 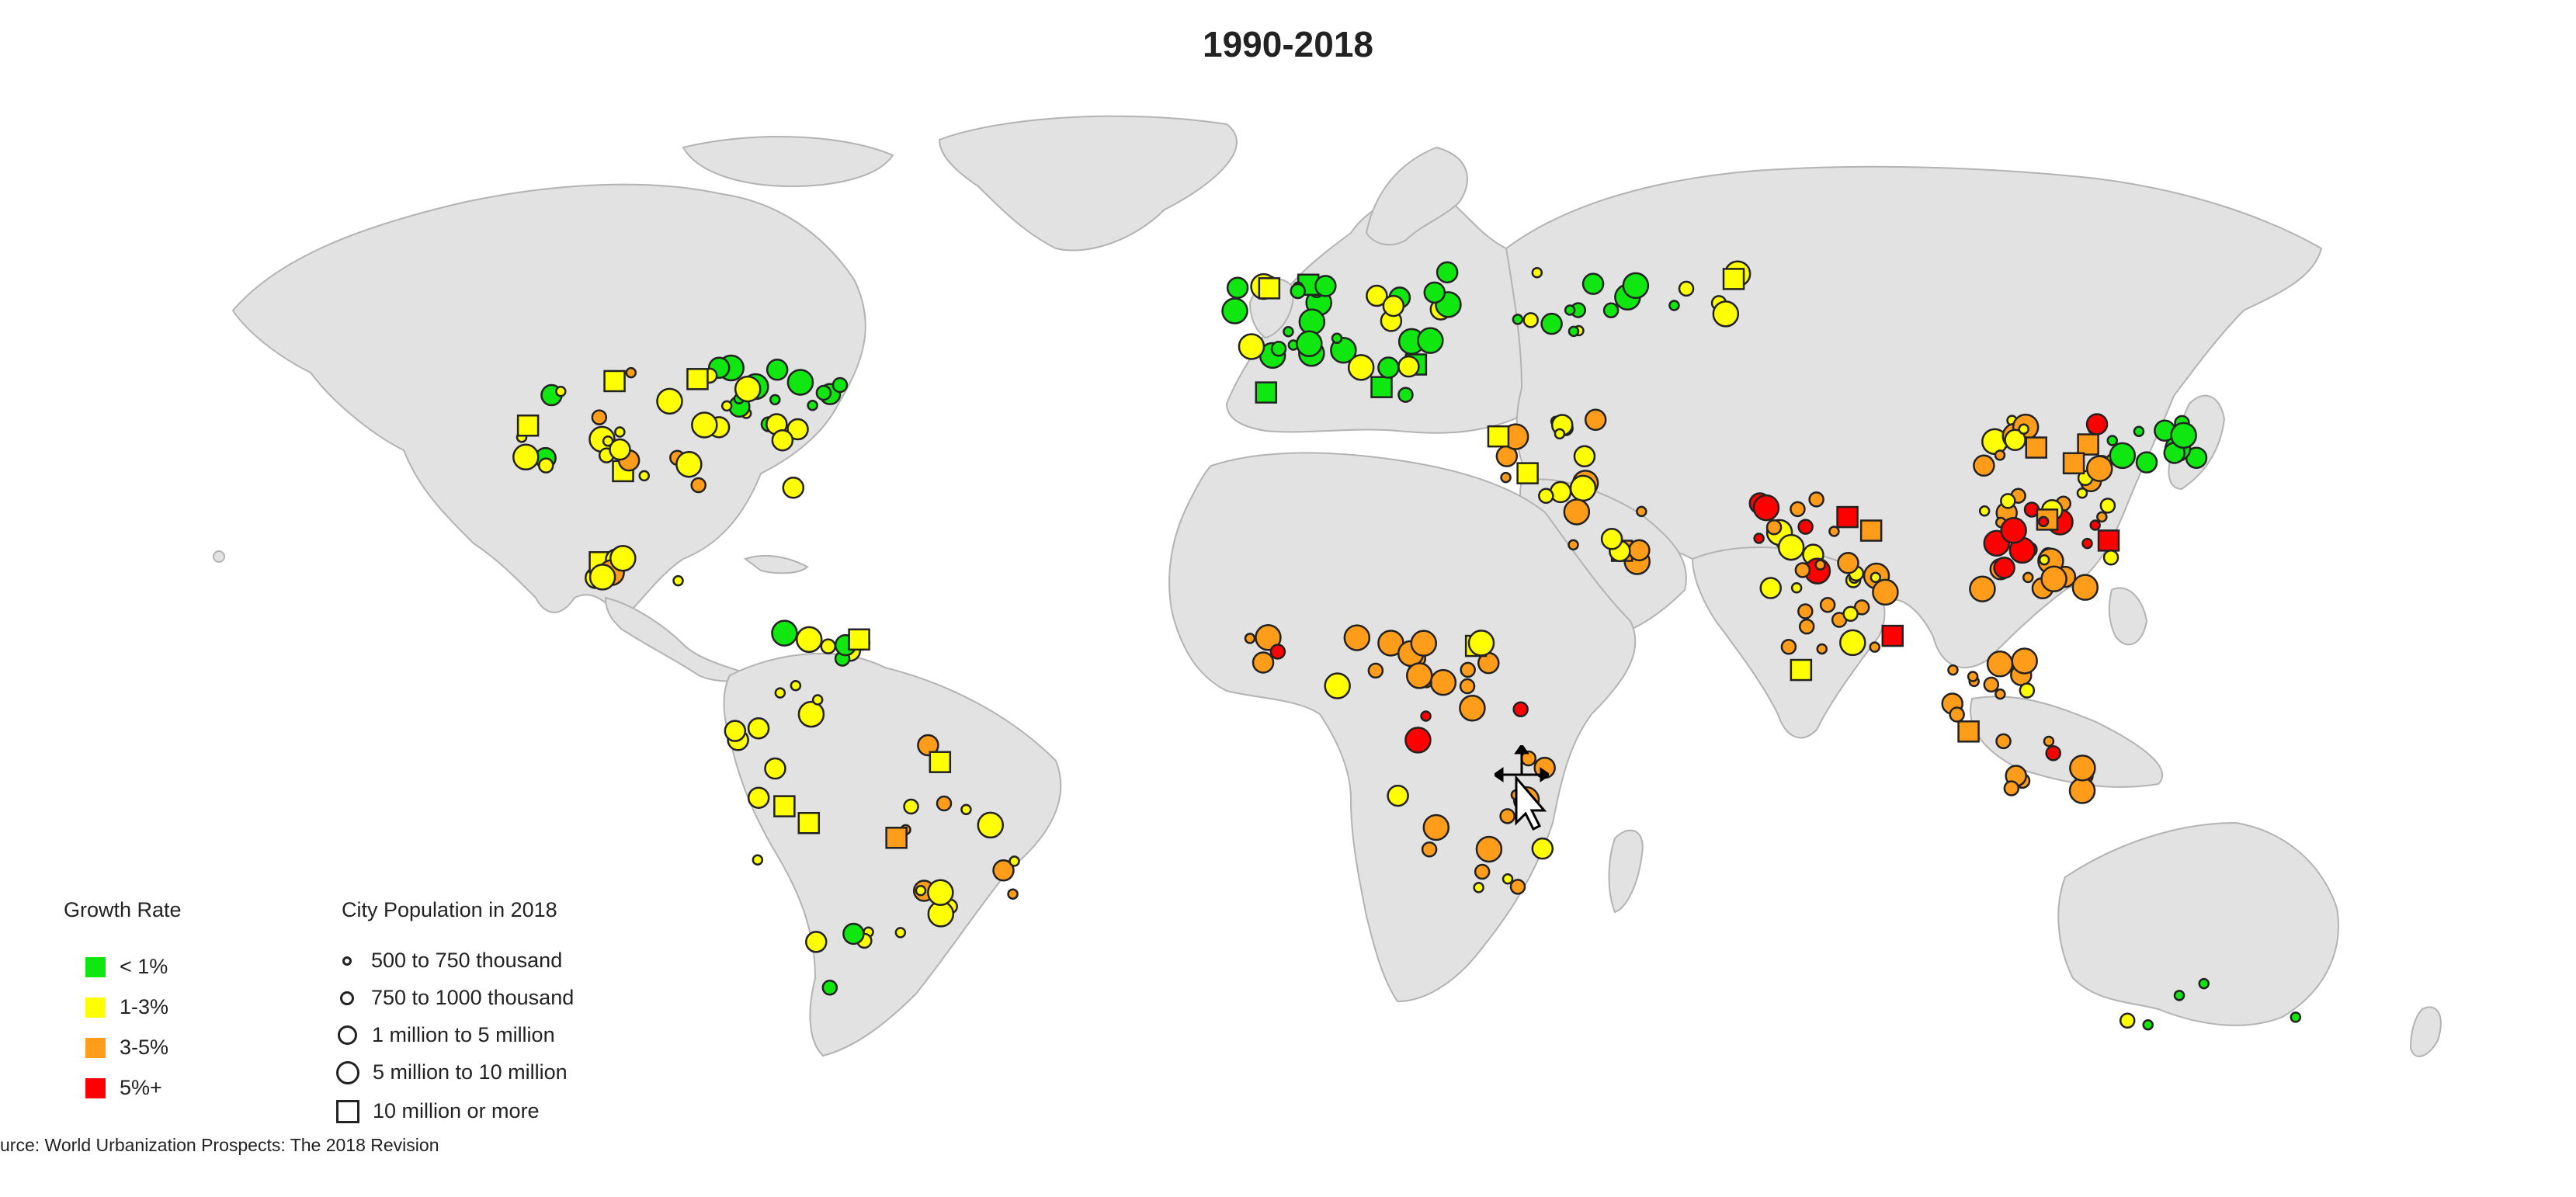 What do you see at coordinates (893, 854) in the screenshot?
I see `landmass-south-america` at bounding box center [893, 854].